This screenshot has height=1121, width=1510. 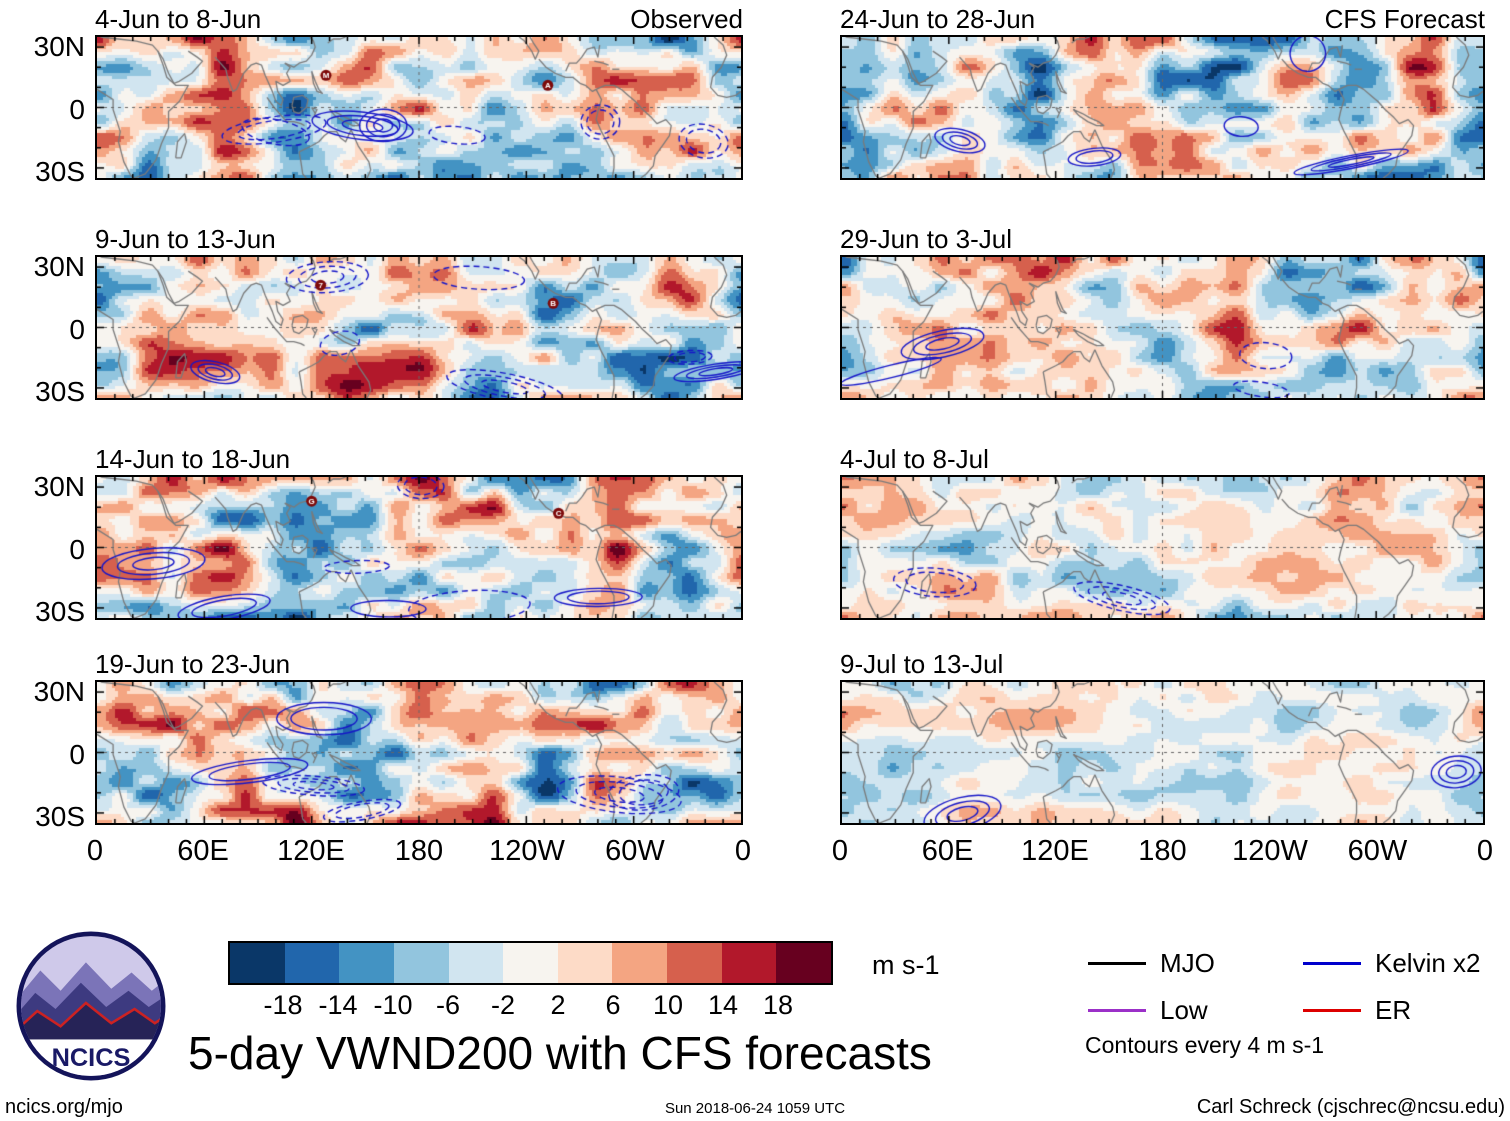 I want to click on legend-label: ER, so click(x=1393, y=1010).